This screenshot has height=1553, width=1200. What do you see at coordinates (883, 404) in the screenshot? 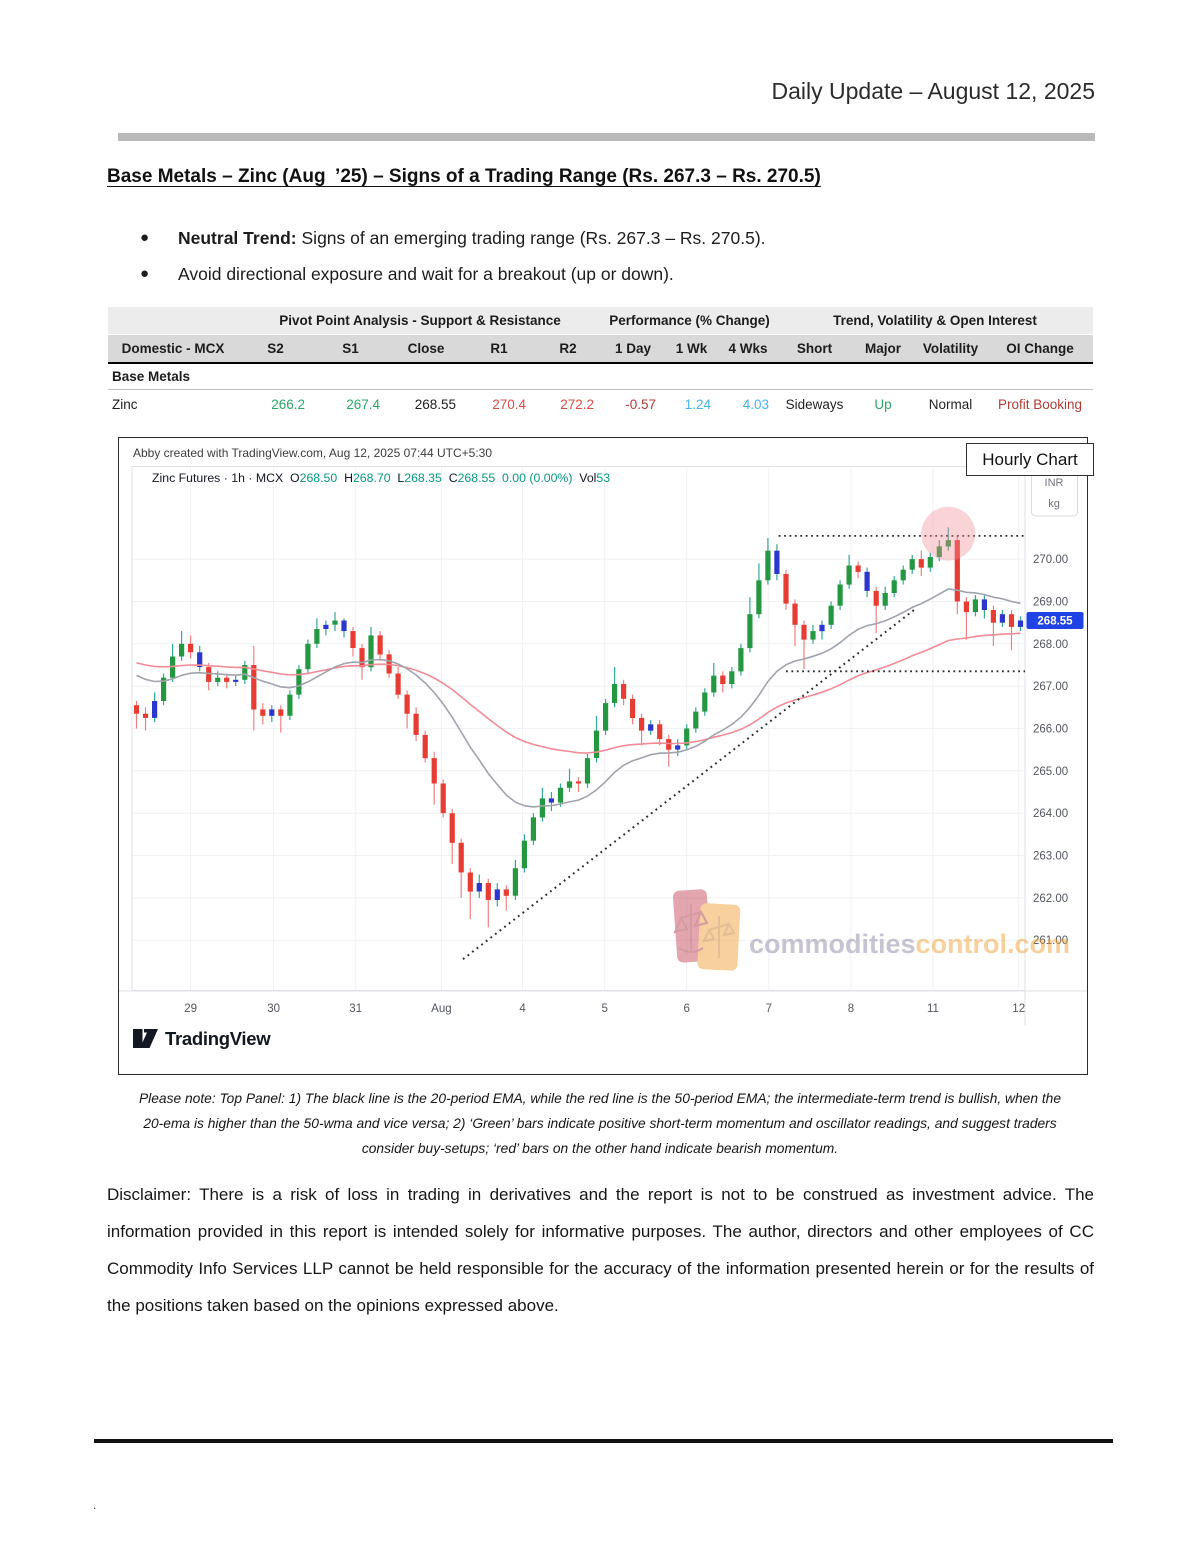
I see `table-cell: Up` at bounding box center [883, 404].